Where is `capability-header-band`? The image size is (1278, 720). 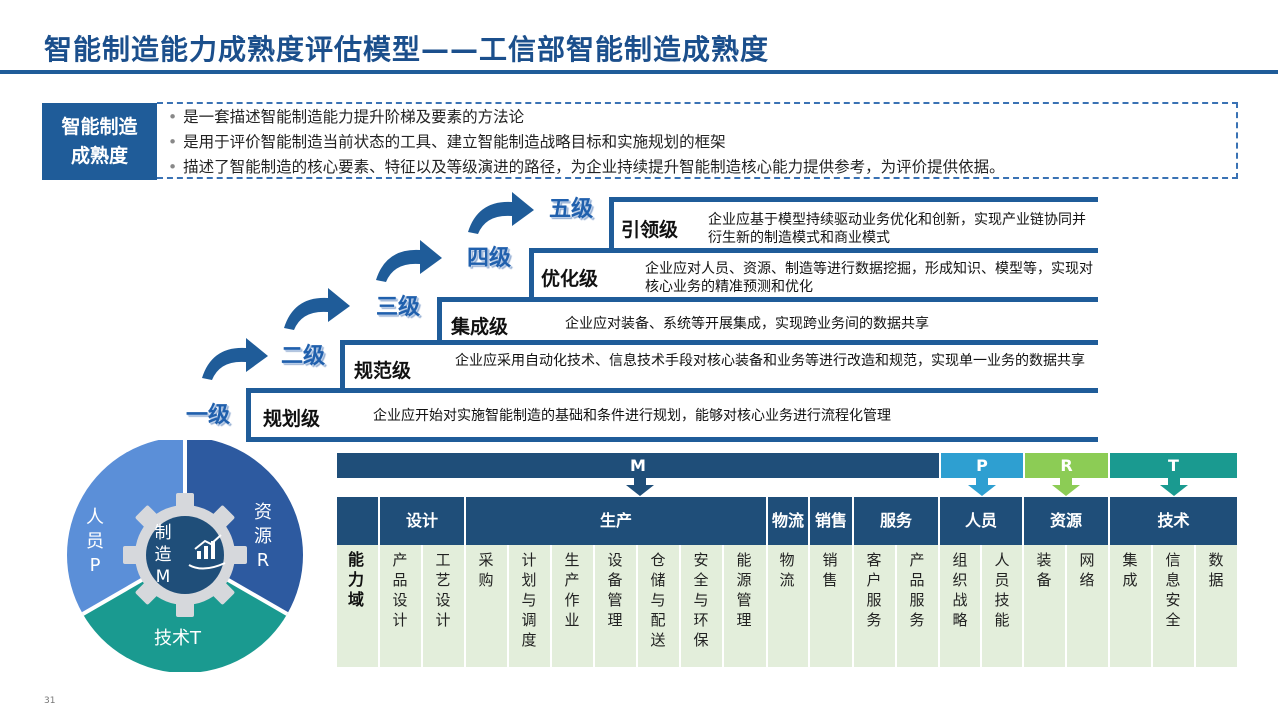
capability-header-band is located at coordinates (787, 521).